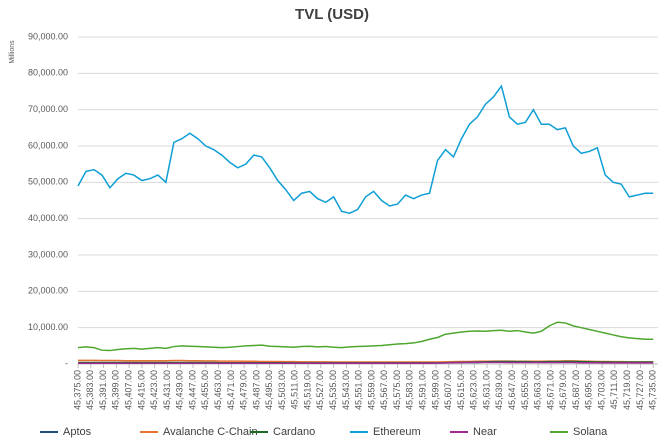  Describe the element at coordinates (448, 390) in the screenshot. I see `x-tick-label: 45,607.00` at that location.